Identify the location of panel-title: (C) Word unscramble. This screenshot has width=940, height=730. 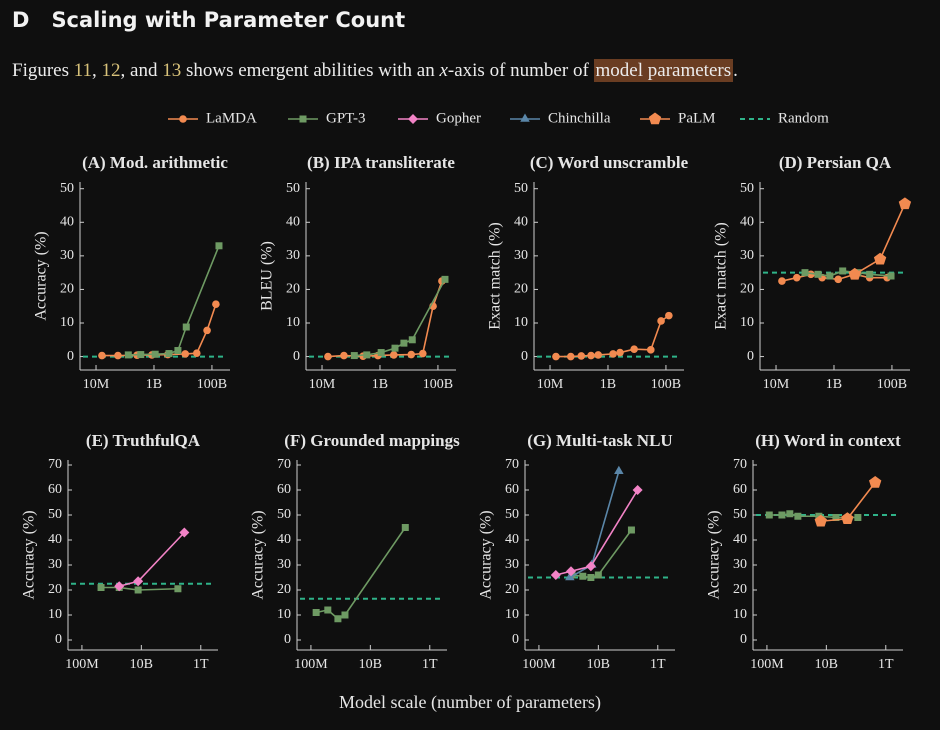
(609, 162).